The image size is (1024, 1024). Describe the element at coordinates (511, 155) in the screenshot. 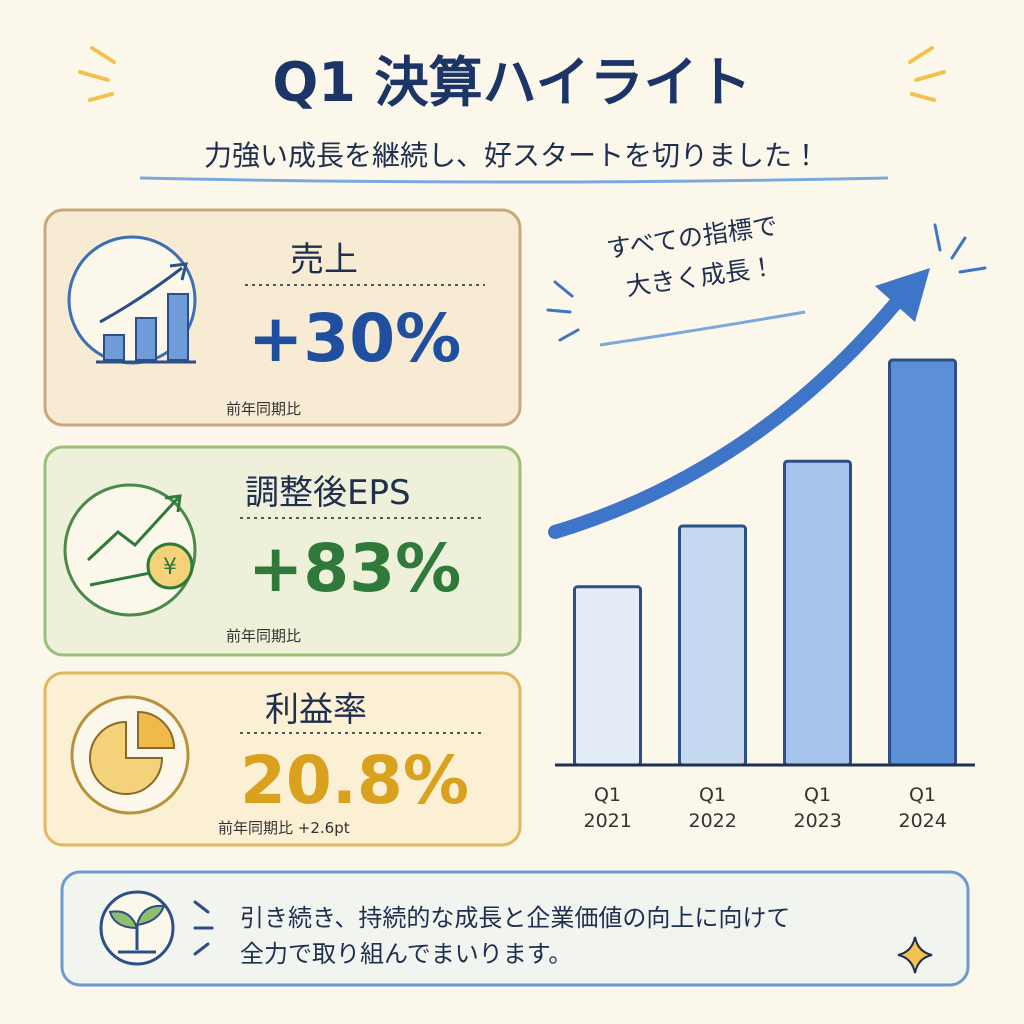

I see `subtitle: 力強い成長を継続し、好スタートを切りました！` at that location.